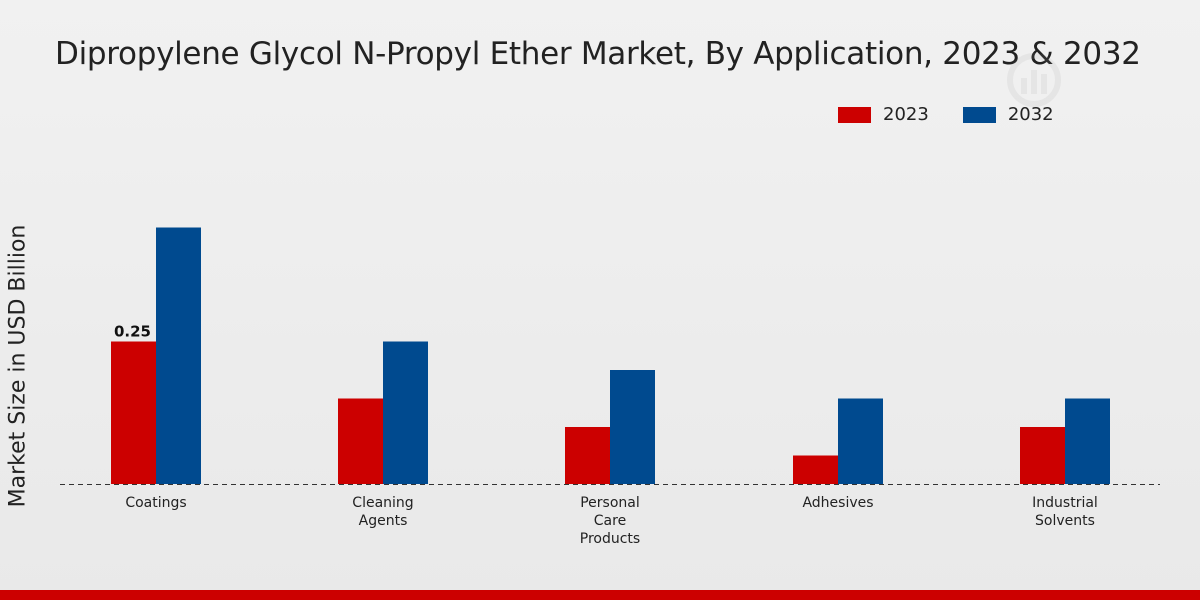 This screenshot has width=1200, height=600. Describe the element at coordinates (1065, 512) in the screenshot. I see `x-tick-label-industrial-solvents: Industrial Solvents` at that location.